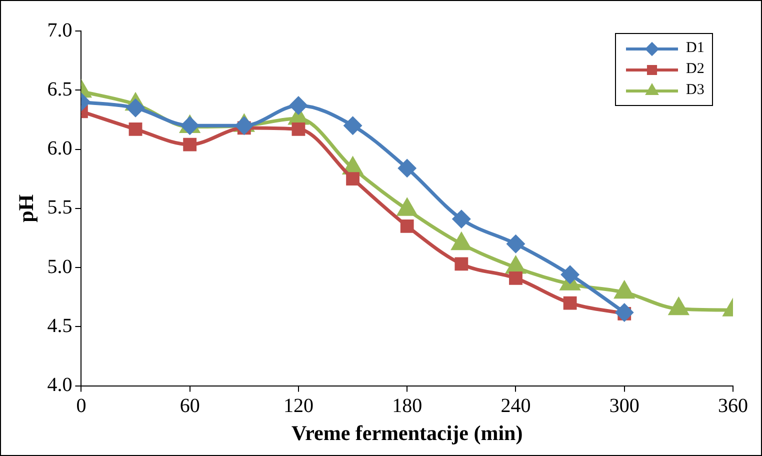 This screenshot has height=456, width=762. What do you see at coordinates (59, 149) in the screenshot?
I see `y-tick-label: 6.0` at bounding box center [59, 149].